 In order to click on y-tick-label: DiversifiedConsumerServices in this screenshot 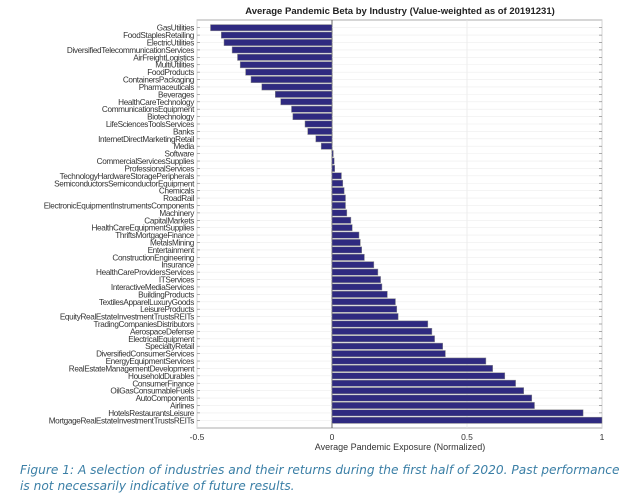, I will do `click(145, 354)`.